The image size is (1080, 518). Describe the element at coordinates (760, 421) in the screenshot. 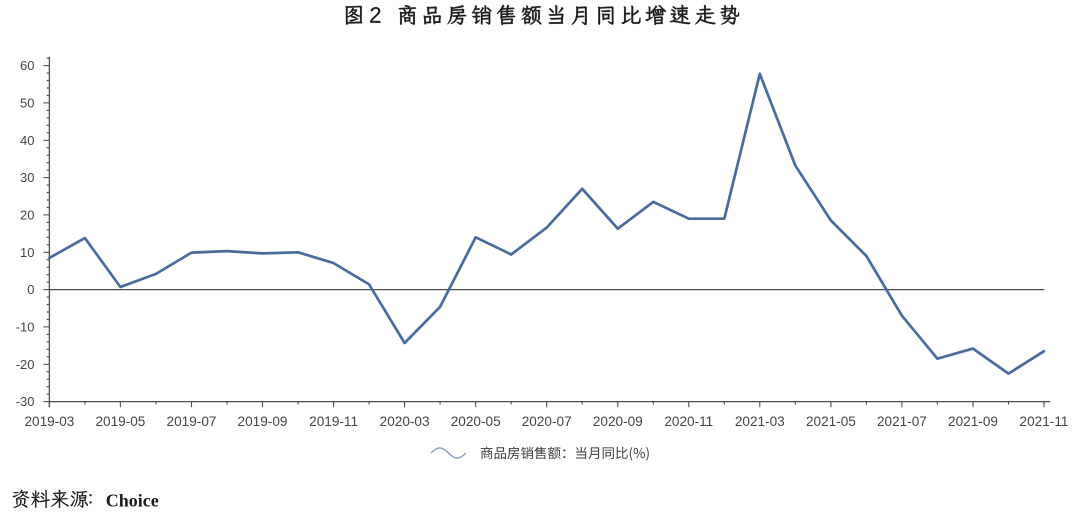

I see `svg-text: 2021-03` at that location.